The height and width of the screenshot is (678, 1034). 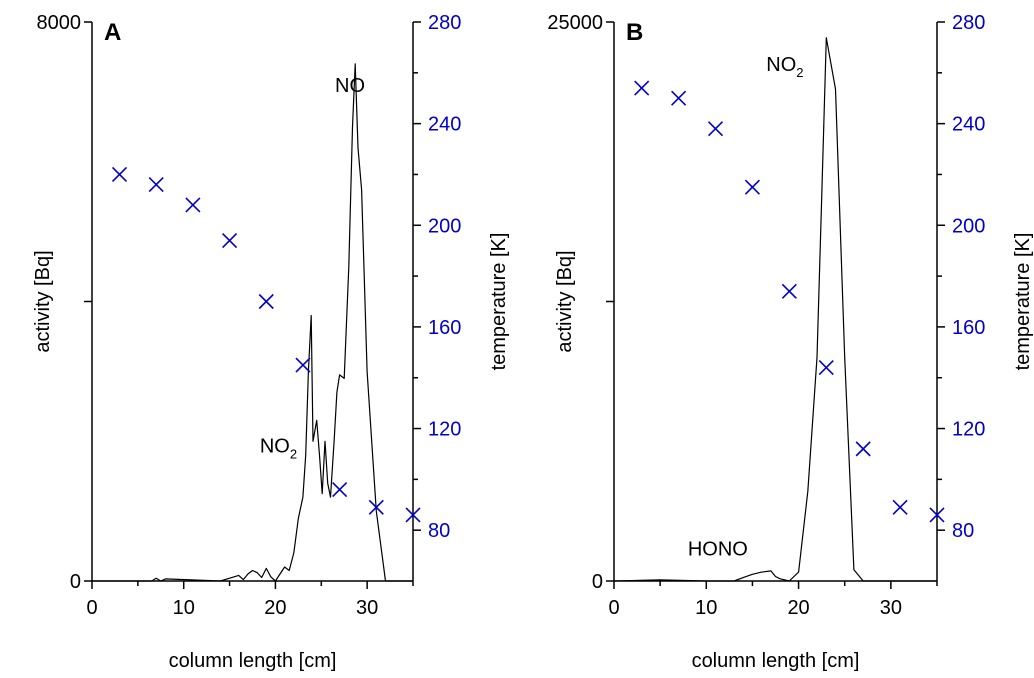 What do you see at coordinates (575, 23) in the screenshot?
I see `y-tick-label: 25000` at bounding box center [575, 23].